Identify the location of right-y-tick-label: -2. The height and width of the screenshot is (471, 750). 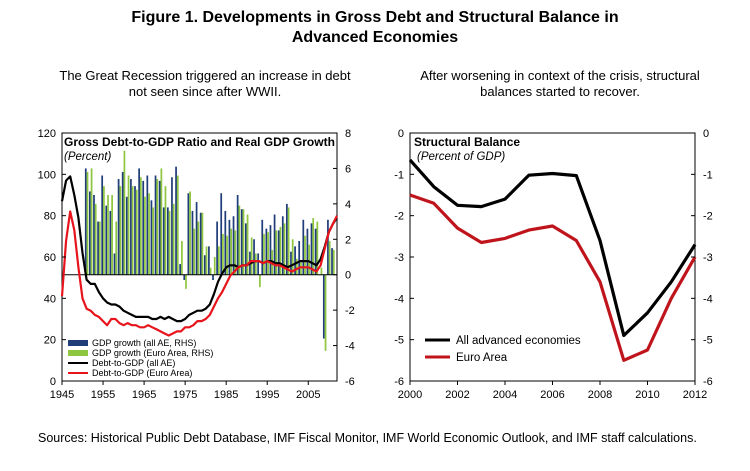
(399, 217).